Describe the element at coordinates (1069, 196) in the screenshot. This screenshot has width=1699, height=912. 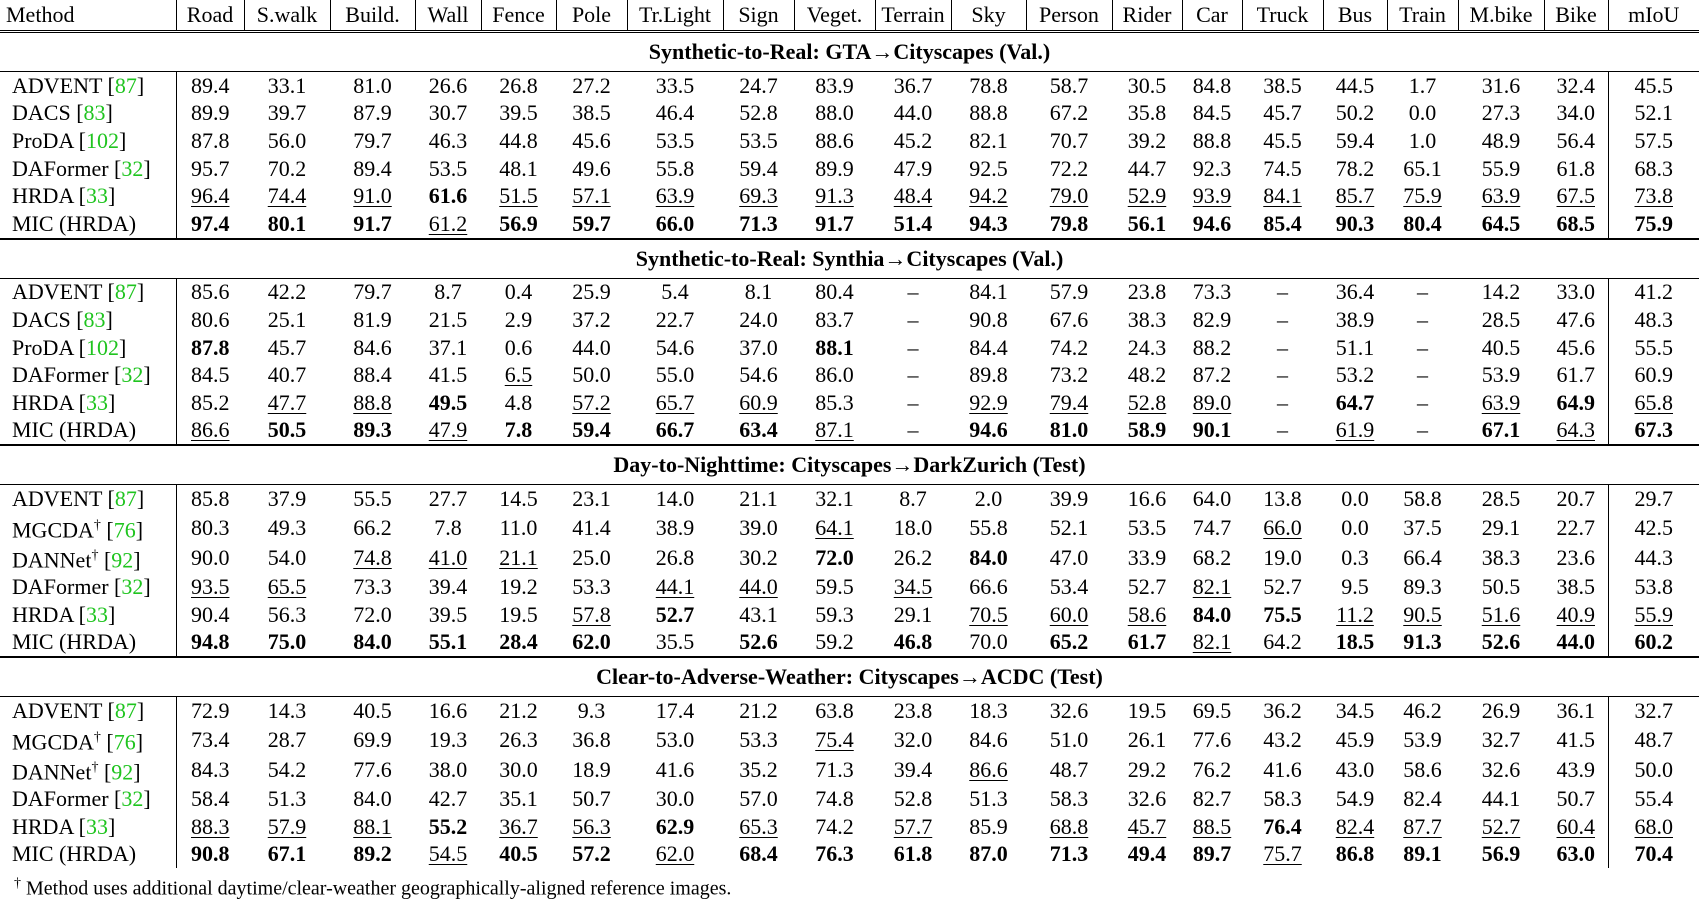
I see `value-cell: 79.0` at that location.